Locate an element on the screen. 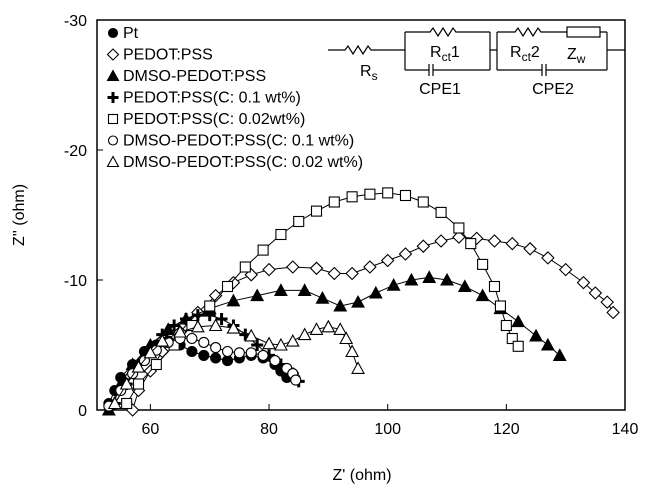  legend-label: DMSO-PEDOT:PSS is located at coordinates (194, 76).